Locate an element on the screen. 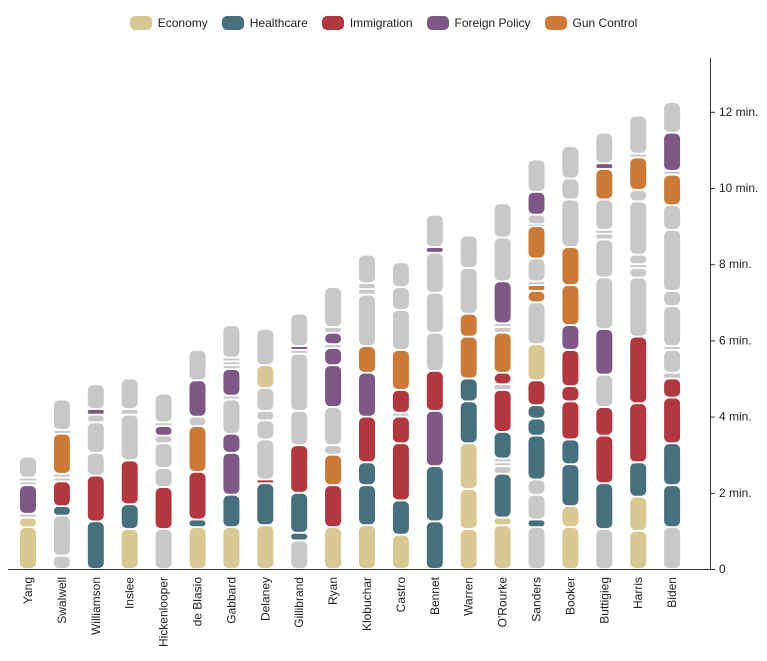 The image size is (767, 661). category-label: Booker is located at coordinates (570, 596).